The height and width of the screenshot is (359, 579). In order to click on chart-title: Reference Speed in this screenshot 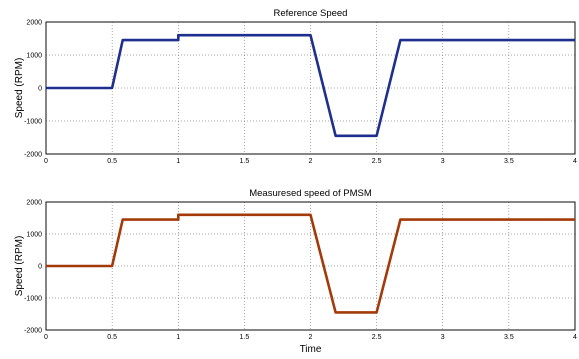, I will do `click(311, 13)`.